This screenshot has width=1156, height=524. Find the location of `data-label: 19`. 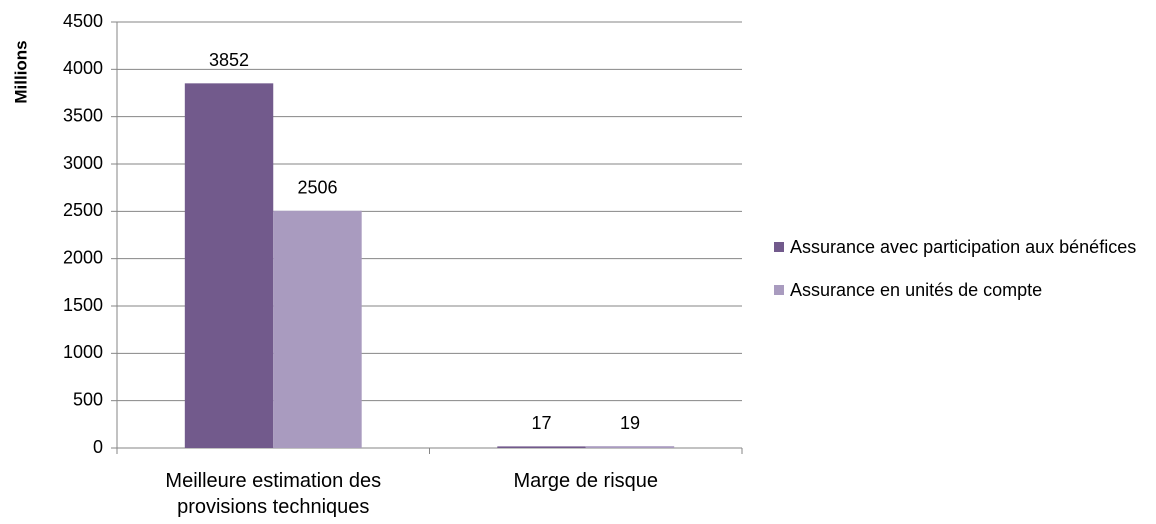

data-label: 19 is located at coordinates (630, 423).